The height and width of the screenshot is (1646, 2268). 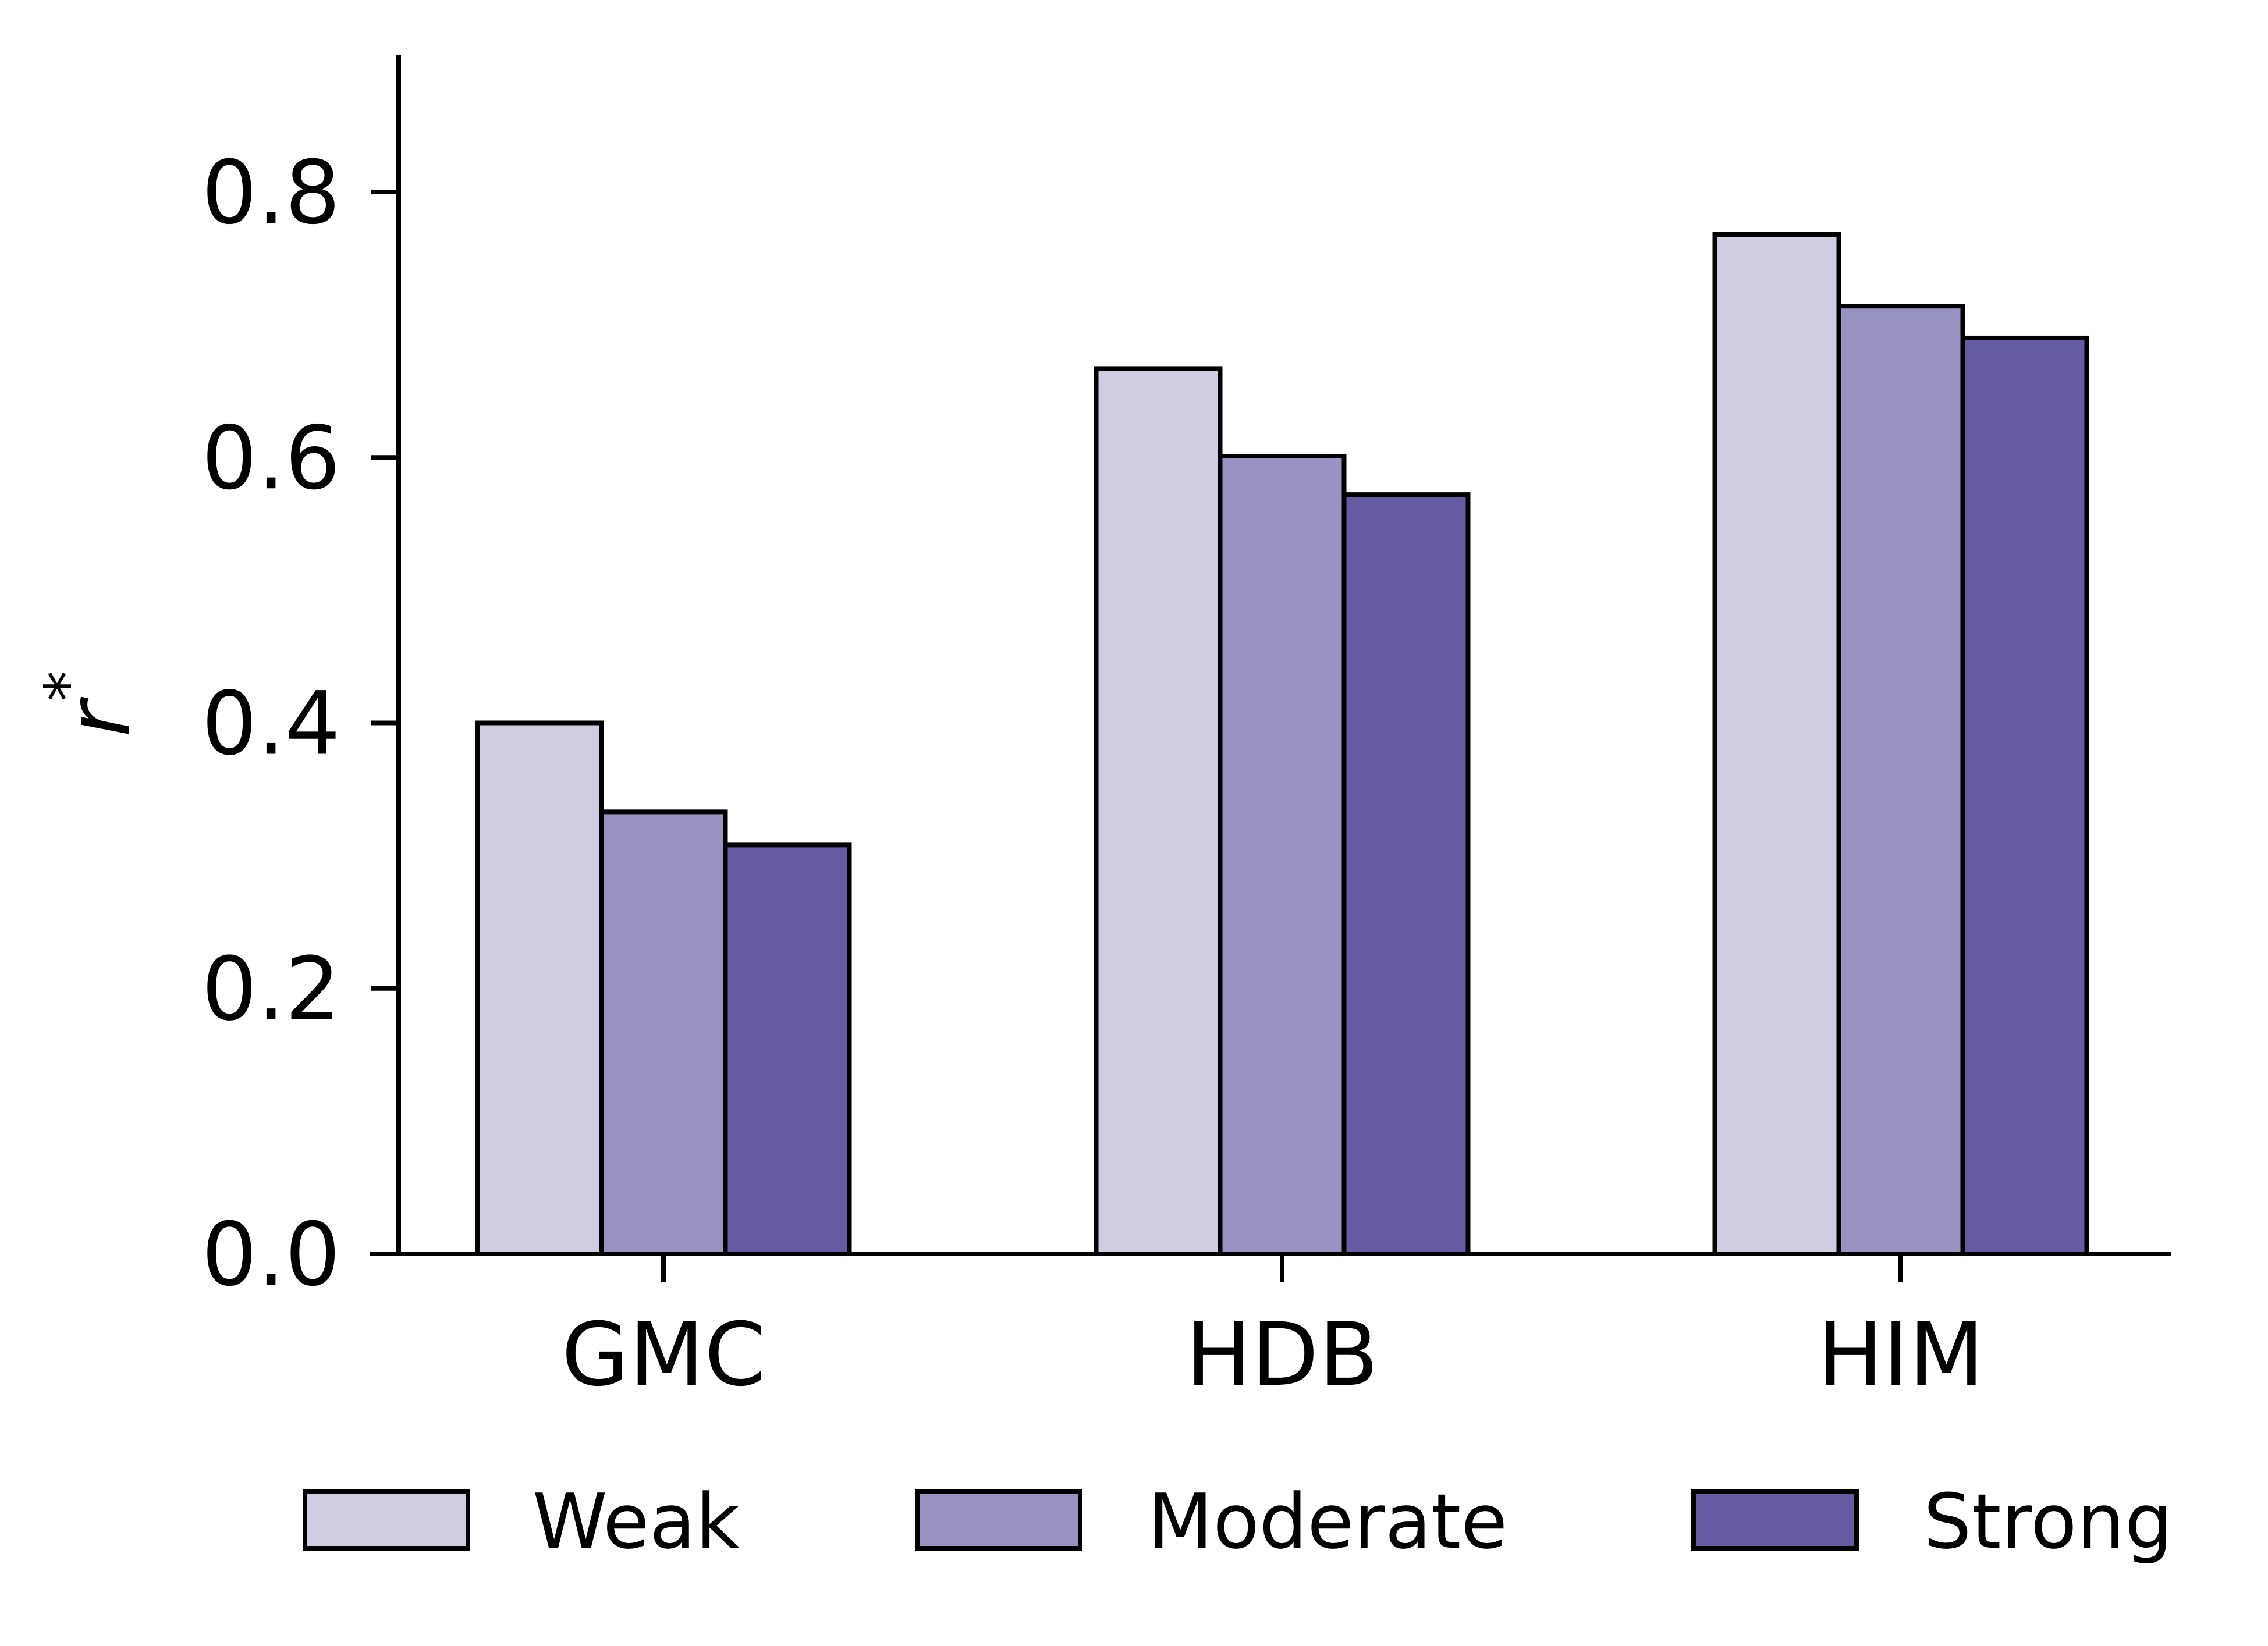 What do you see at coordinates (1406, 874) in the screenshot?
I see `bar-hdb-strong` at bounding box center [1406, 874].